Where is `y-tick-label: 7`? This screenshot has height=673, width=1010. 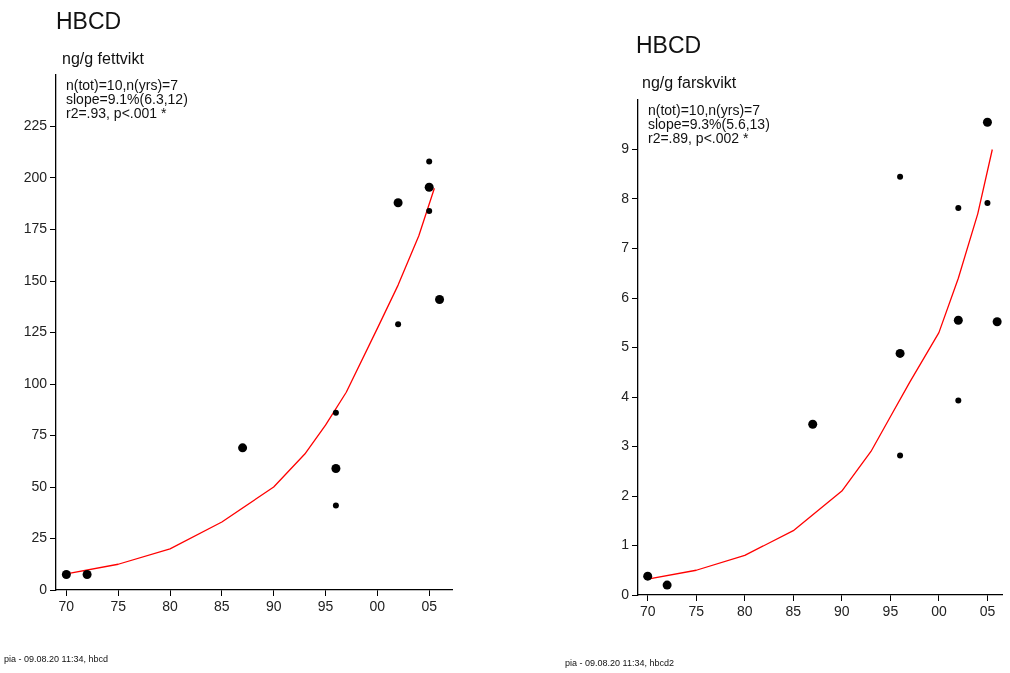
y-tick-label: 7 is located at coordinates (625, 247).